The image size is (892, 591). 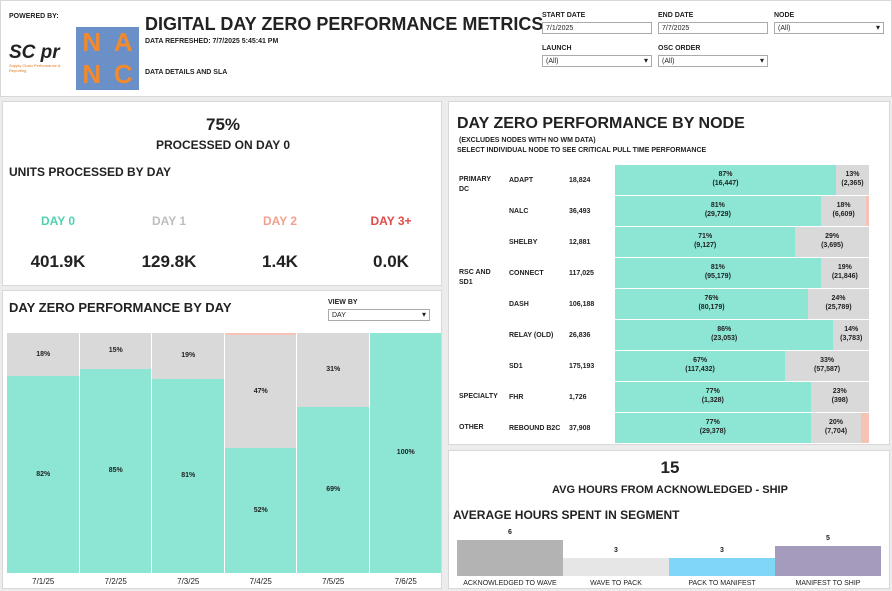 What do you see at coordinates (601, 123) in the screenshot?
I see `by-node-title: DAY ZERO PERFORMANCE BY NODE` at bounding box center [601, 123].